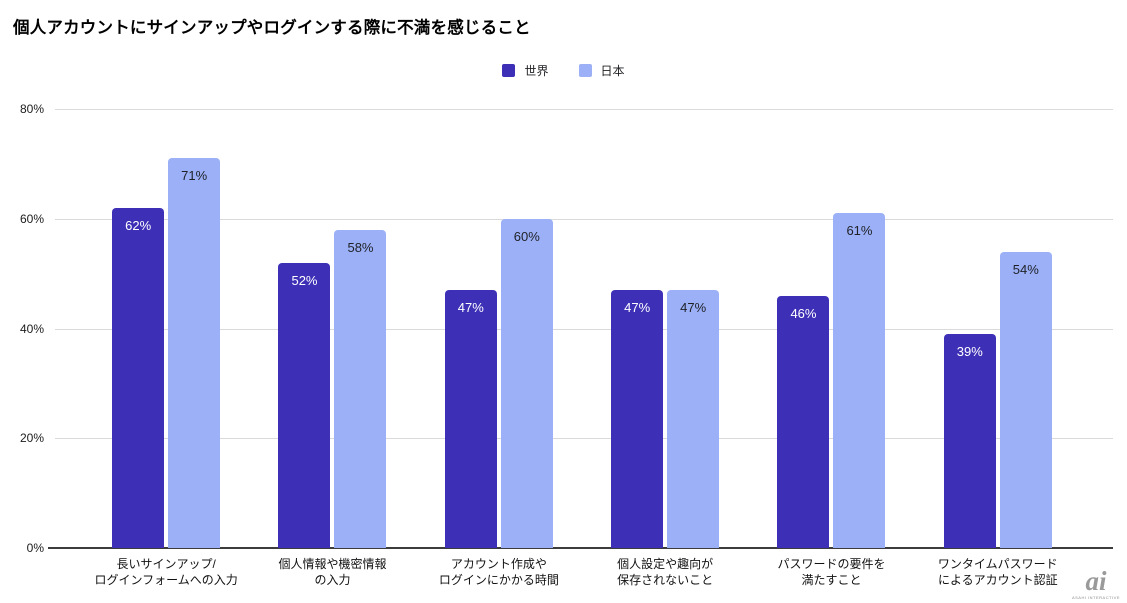  Describe the element at coordinates (499, 383) in the screenshot. I see `bar-group-2: 47% 60%` at that location.